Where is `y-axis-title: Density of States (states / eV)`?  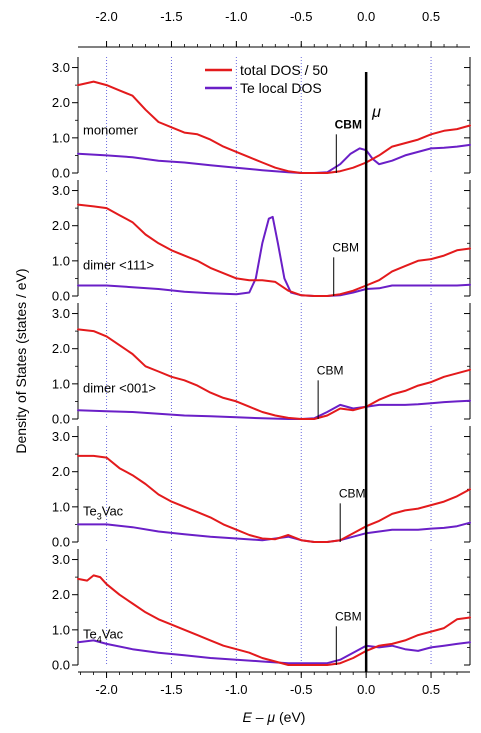
y-axis-title: Density of States (states / eV) is located at coordinates (21, 360).